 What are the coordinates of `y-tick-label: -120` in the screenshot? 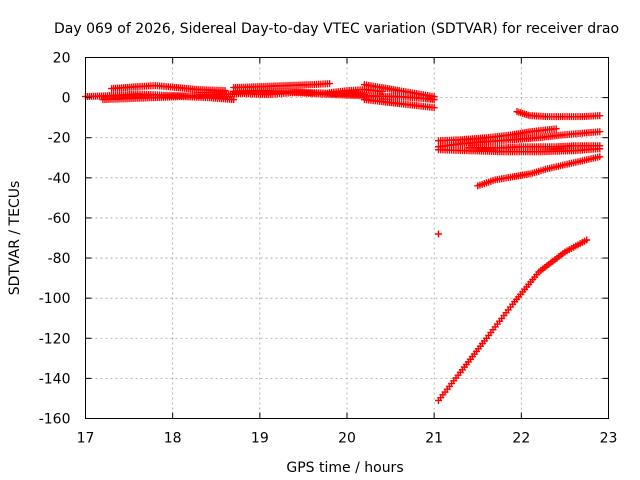 It's located at (55, 339).